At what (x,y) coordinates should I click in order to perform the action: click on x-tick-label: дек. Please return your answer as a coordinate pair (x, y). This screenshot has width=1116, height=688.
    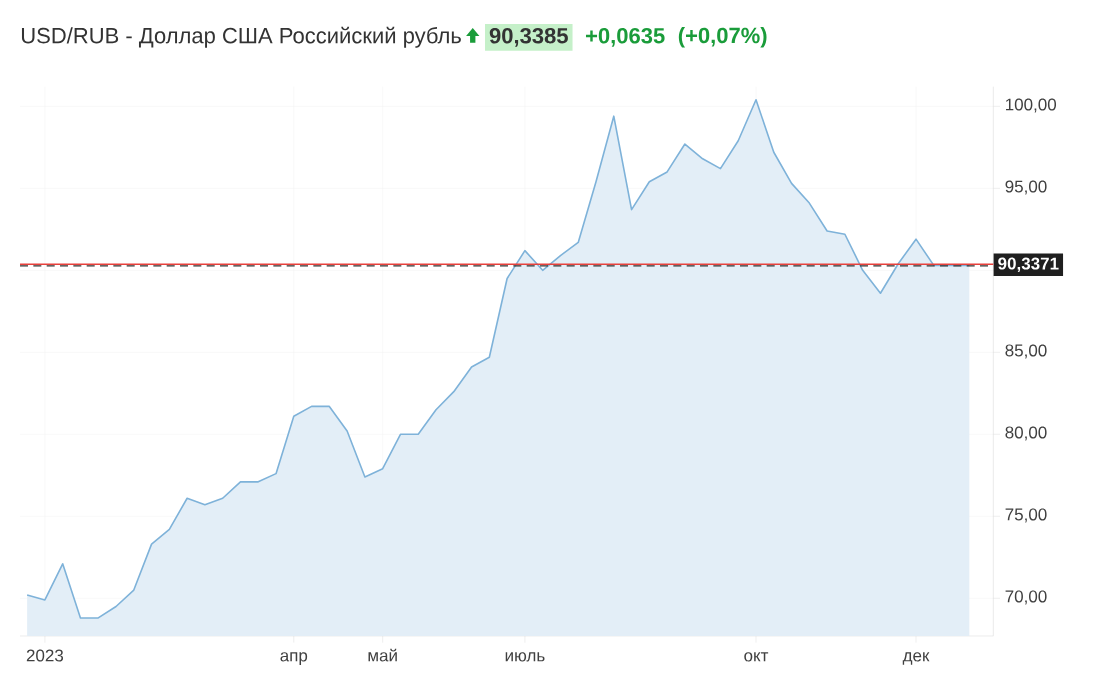
    Looking at the image, I should click on (916, 658).